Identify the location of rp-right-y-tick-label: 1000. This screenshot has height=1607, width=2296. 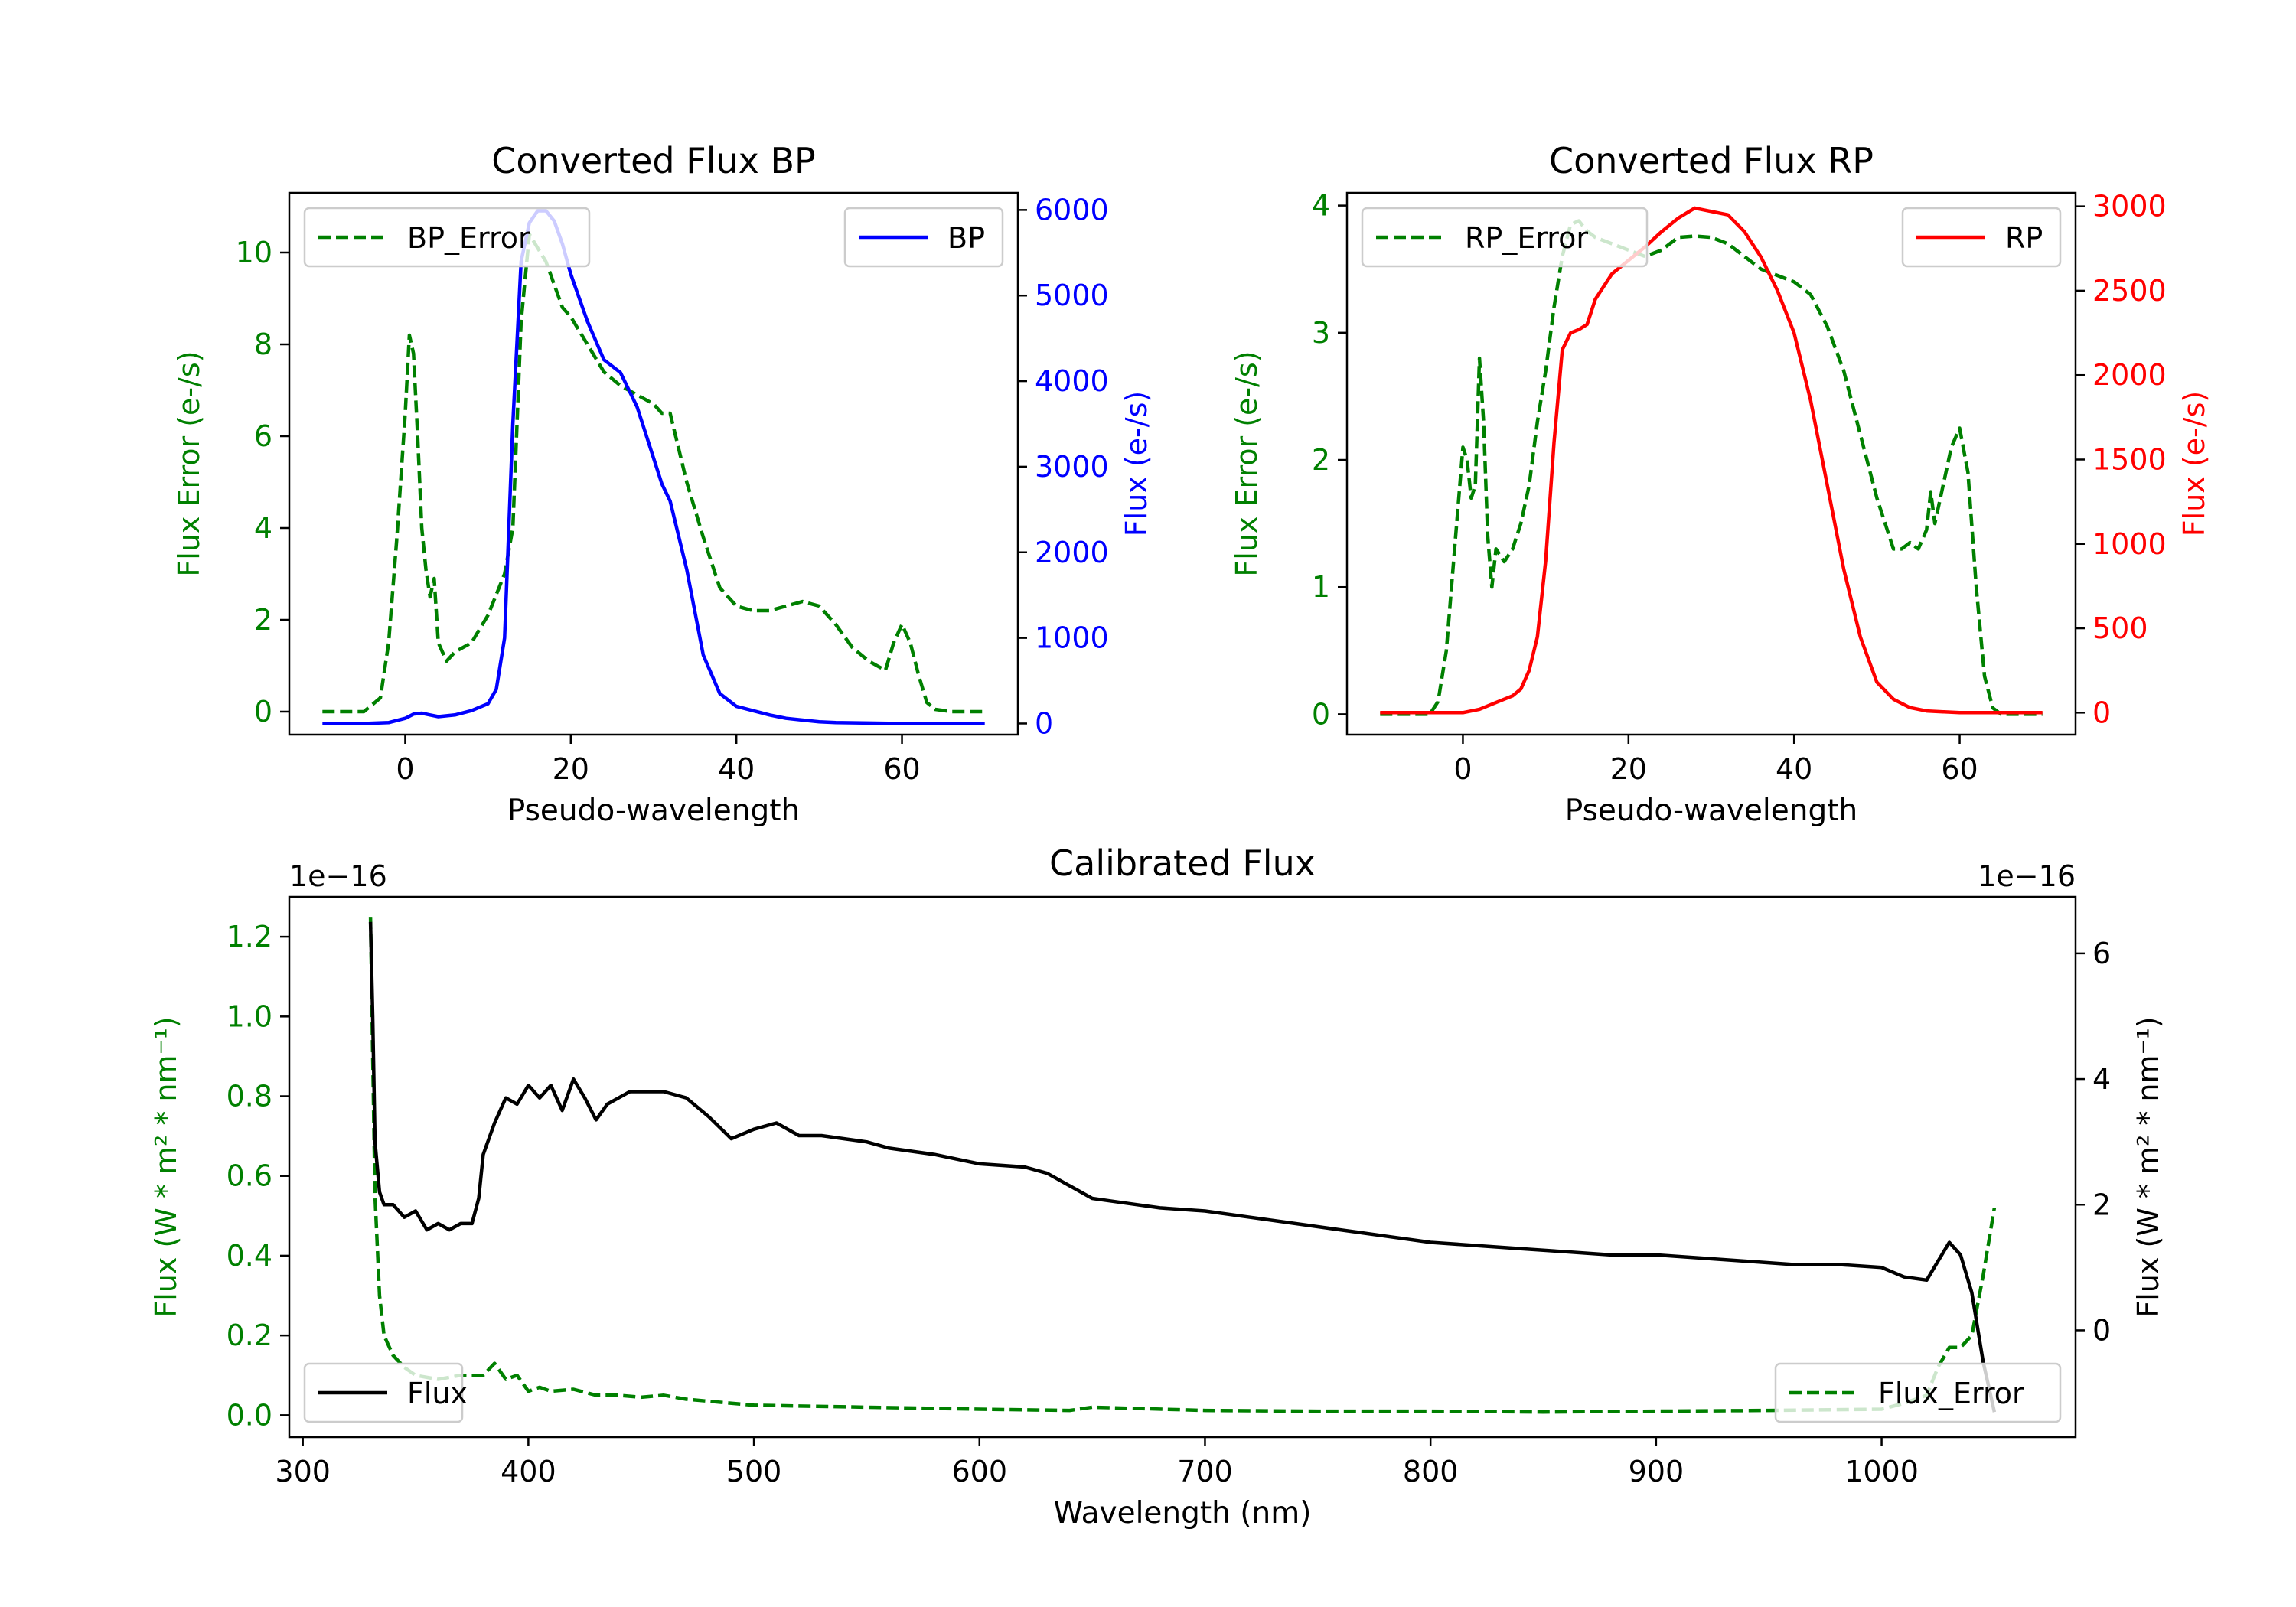
(2129, 544).